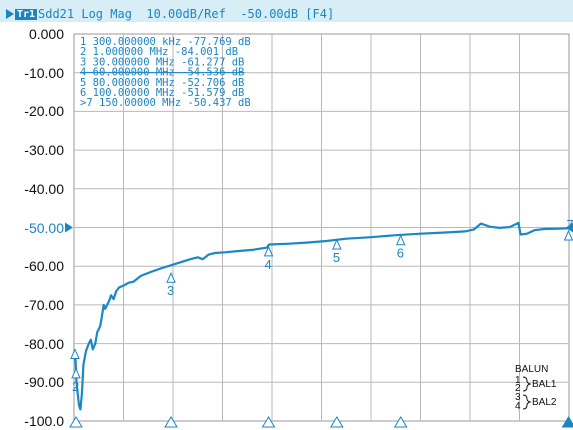  Describe the element at coordinates (44, 266) in the screenshot. I see `y-tick-label: -60.00` at that location.